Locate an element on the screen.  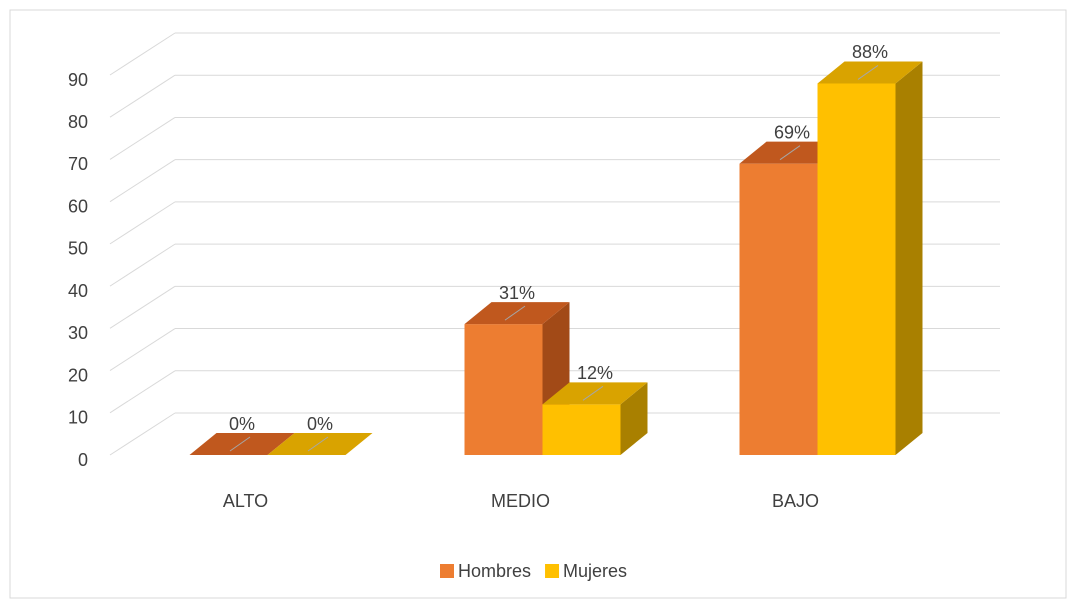
legend-label: Hombres is located at coordinates (494, 571).